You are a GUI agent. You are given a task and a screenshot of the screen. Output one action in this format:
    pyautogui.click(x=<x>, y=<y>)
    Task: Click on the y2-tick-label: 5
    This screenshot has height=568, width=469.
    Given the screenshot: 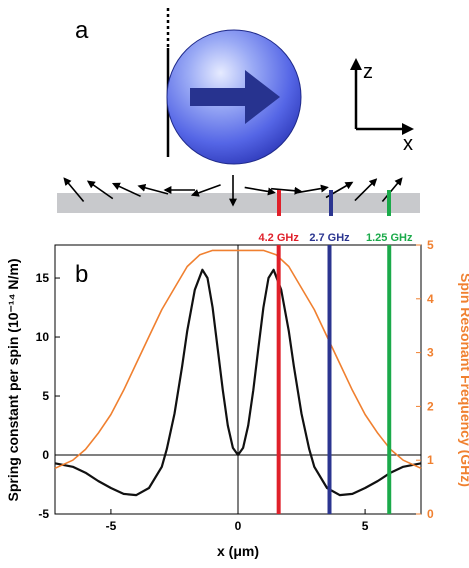 What is the action you would take?
    pyautogui.click(x=430, y=245)
    